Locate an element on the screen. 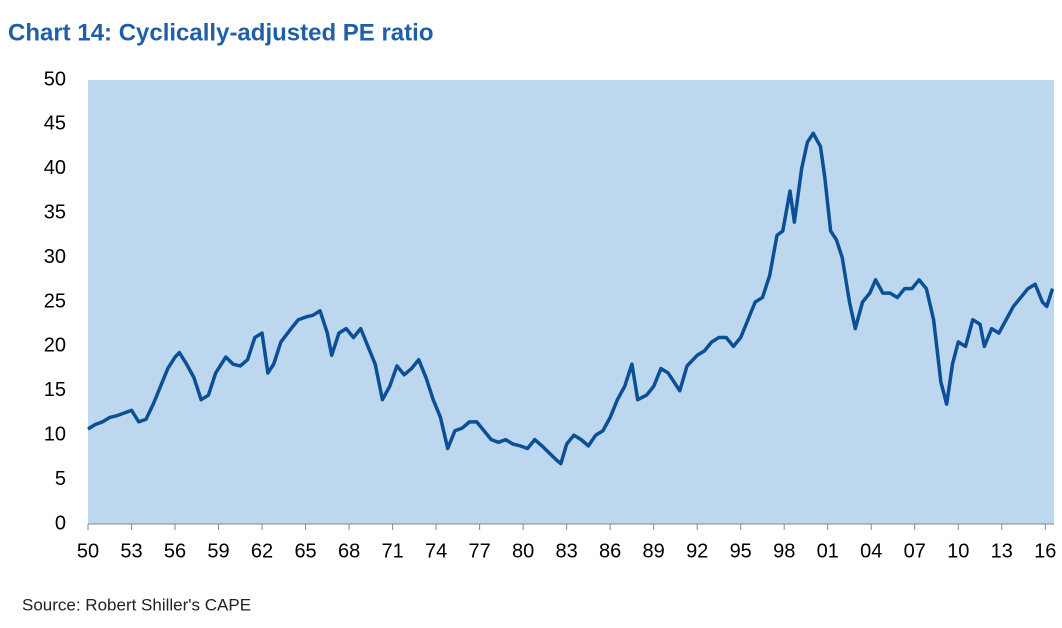 This screenshot has height=628, width=1062. y-tick-label: 25 is located at coordinates (55, 301).